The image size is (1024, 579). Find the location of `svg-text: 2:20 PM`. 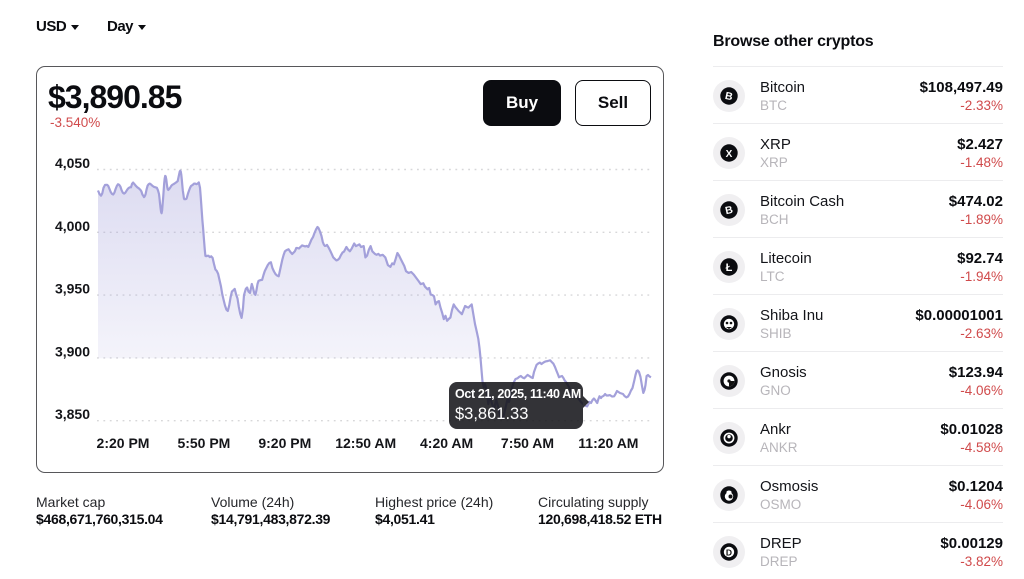

svg-text: 2:20 PM is located at coordinates (123, 443).